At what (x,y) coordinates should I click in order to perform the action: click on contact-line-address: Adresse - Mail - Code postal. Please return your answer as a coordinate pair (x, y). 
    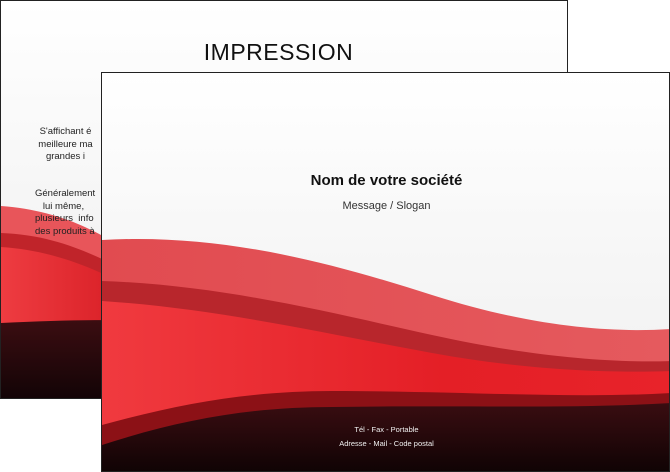
    Looking at the image, I should click on (386, 443).